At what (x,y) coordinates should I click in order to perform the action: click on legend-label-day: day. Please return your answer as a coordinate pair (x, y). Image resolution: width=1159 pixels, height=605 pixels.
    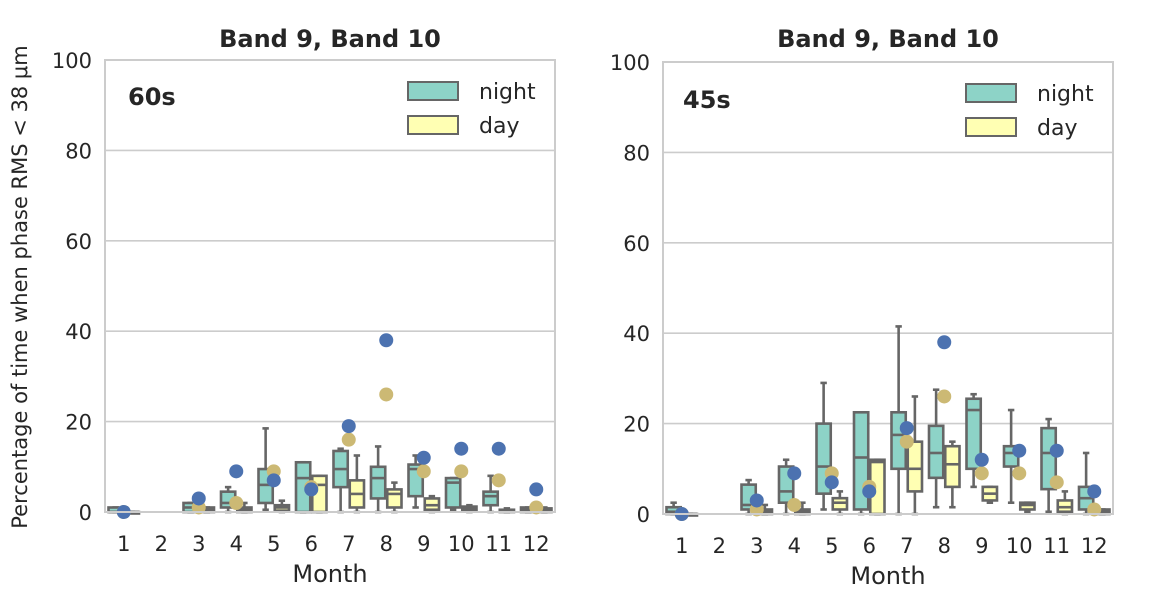
    Looking at the image, I should click on (499, 126).